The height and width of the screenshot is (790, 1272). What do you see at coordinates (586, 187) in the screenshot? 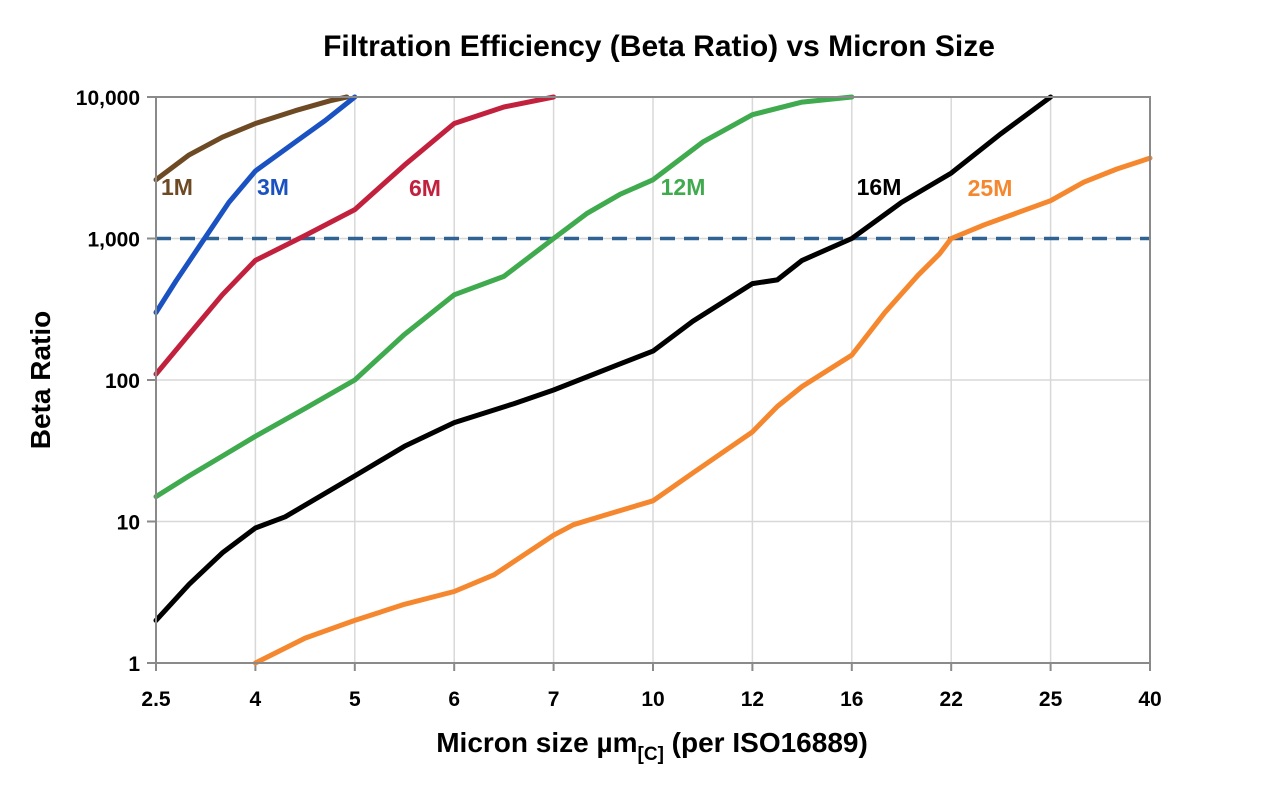
I see `series-labels-layer: 1M 3M 6M 12M 16M 25M` at bounding box center [586, 187].